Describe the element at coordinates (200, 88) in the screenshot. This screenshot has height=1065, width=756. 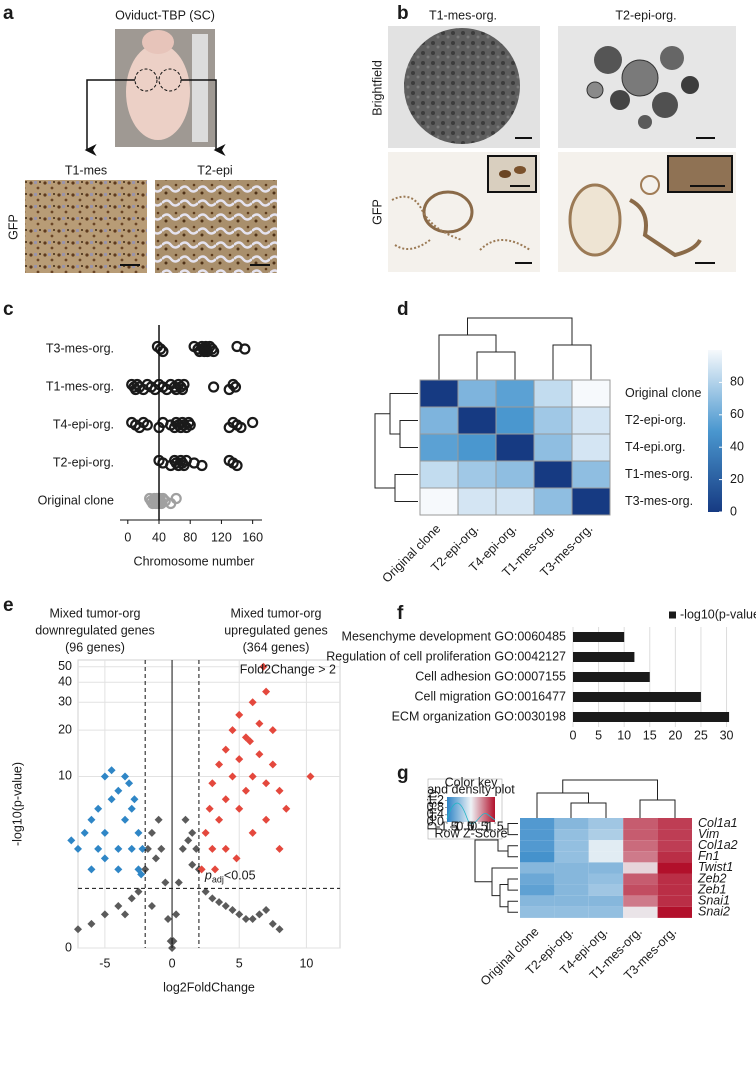
I see `ruler` at that location.